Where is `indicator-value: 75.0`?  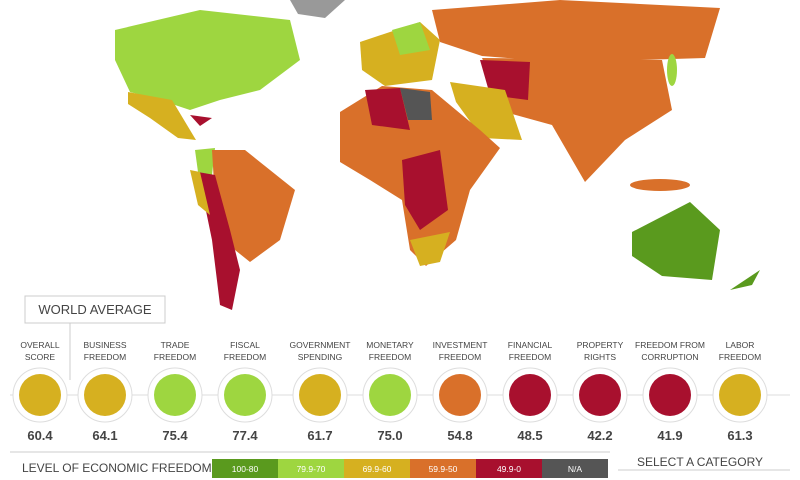
indicator-value: 75.0 is located at coordinates (389, 435).